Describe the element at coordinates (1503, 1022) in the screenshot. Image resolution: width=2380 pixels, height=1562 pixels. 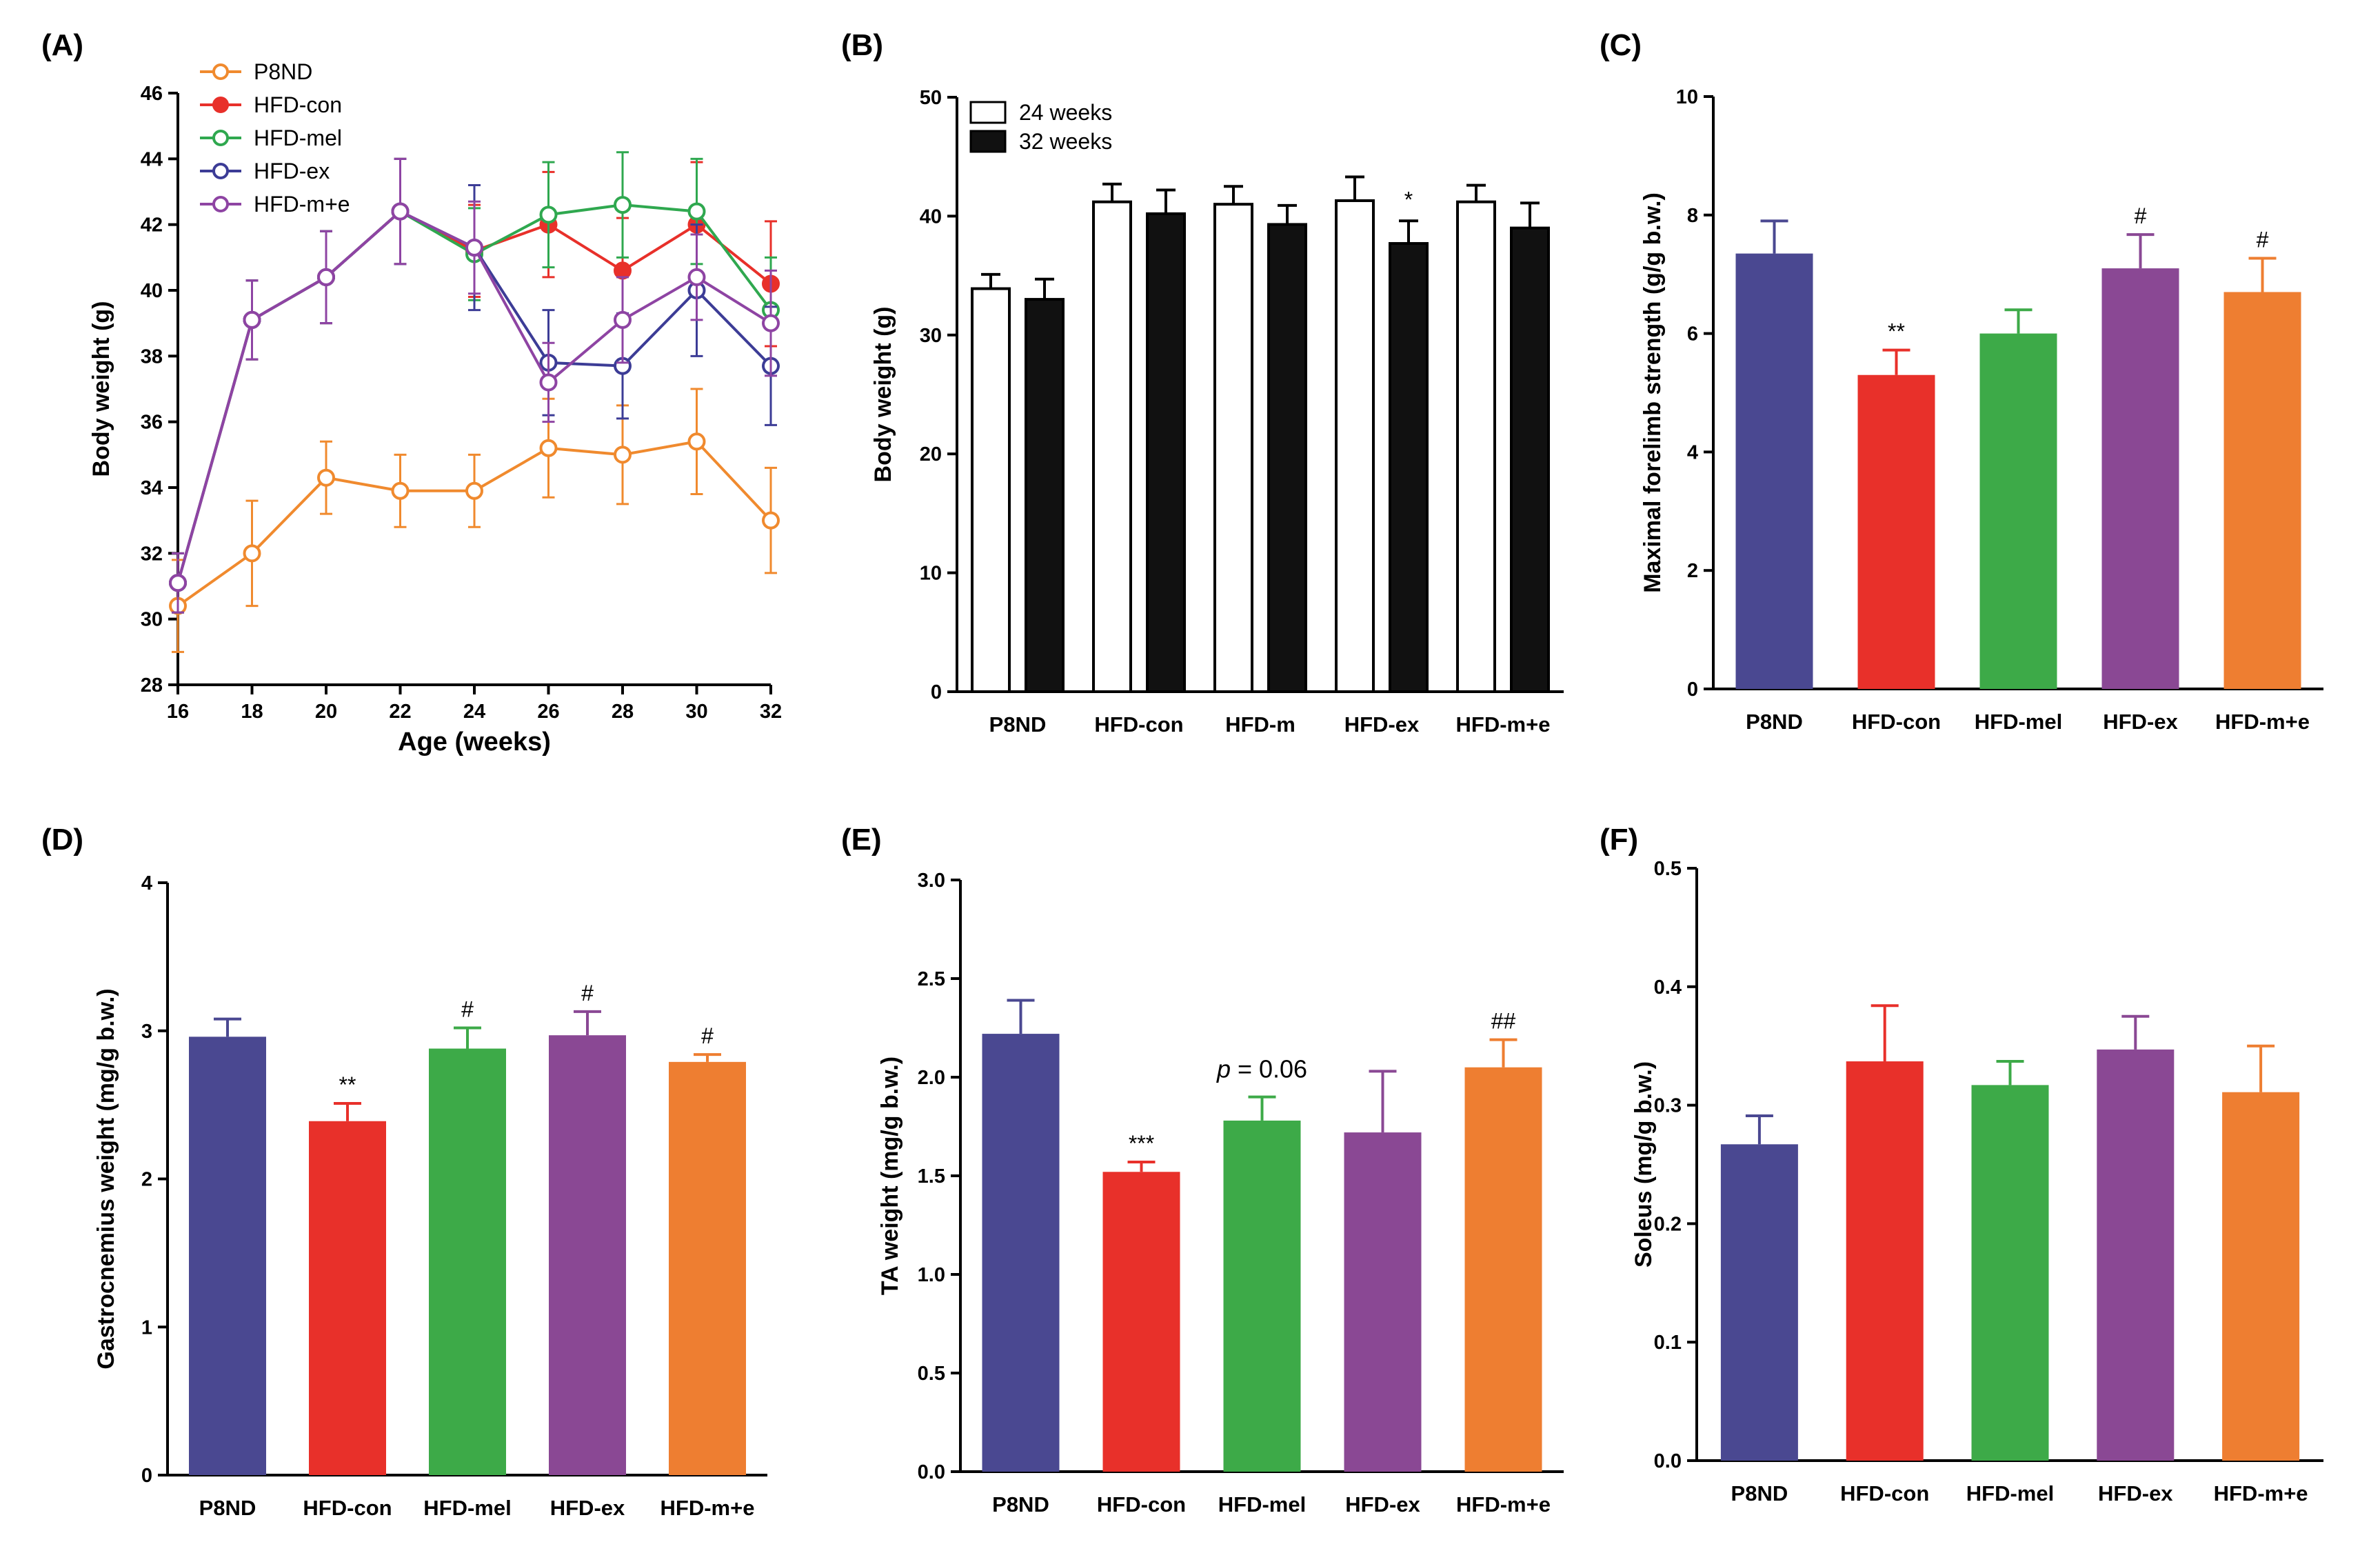
I see `significance-label: ##` at that location.